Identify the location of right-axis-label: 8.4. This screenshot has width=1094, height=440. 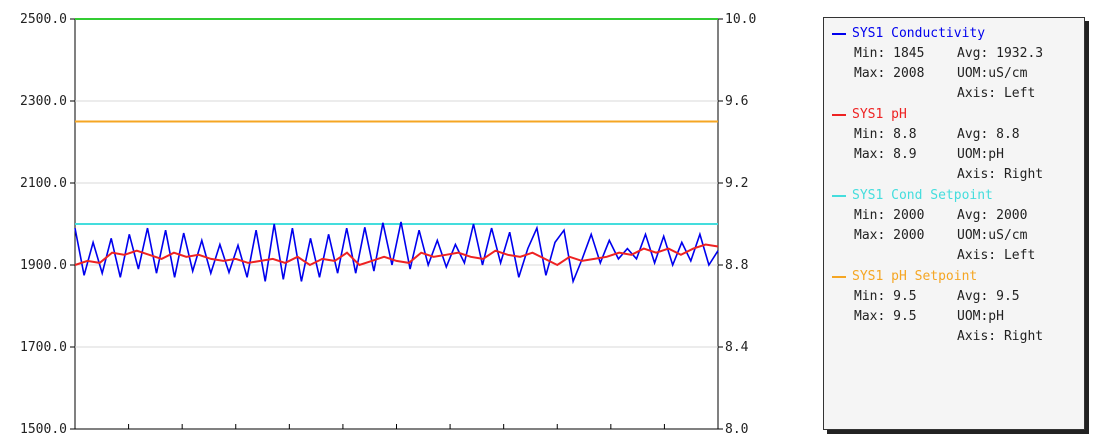
(737, 347).